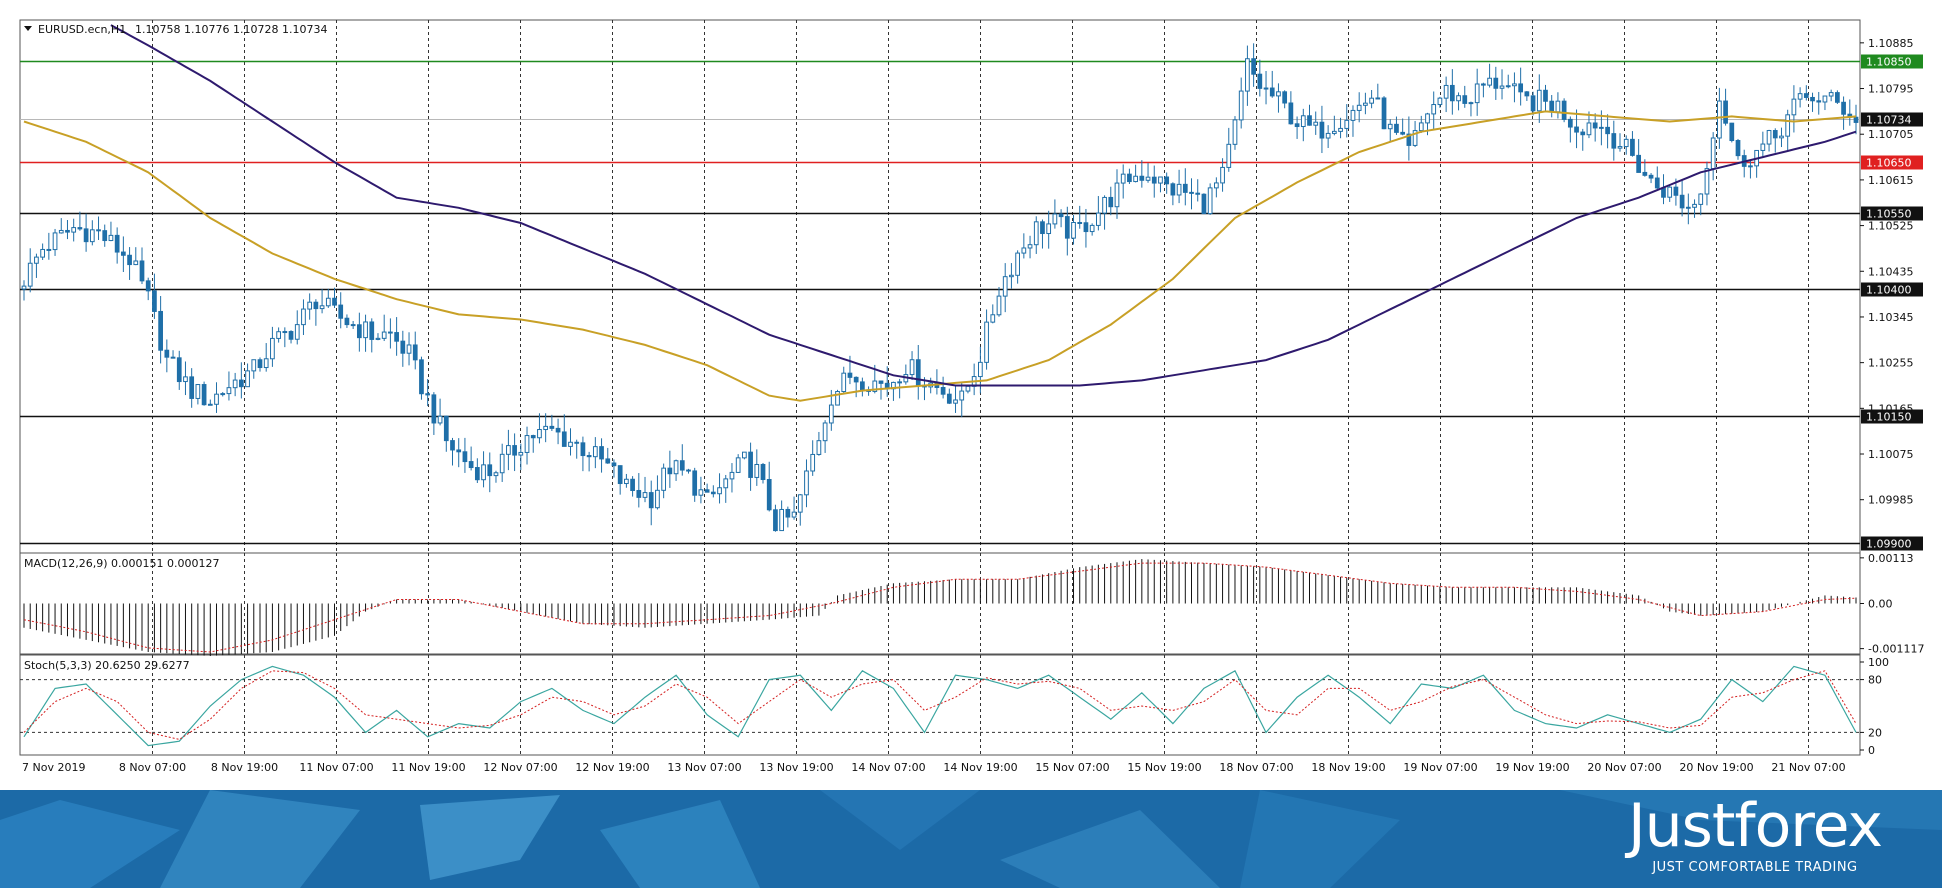  What do you see at coordinates (1896, 649) in the screenshot?
I see `macd-tick-label: -0.001117` at bounding box center [1896, 649].